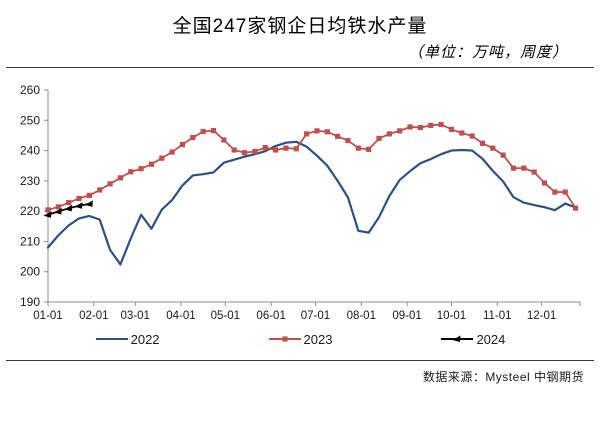 This screenshot has height=424, width=600. I want to click on y-tick-label: 240, so click(30, 151).